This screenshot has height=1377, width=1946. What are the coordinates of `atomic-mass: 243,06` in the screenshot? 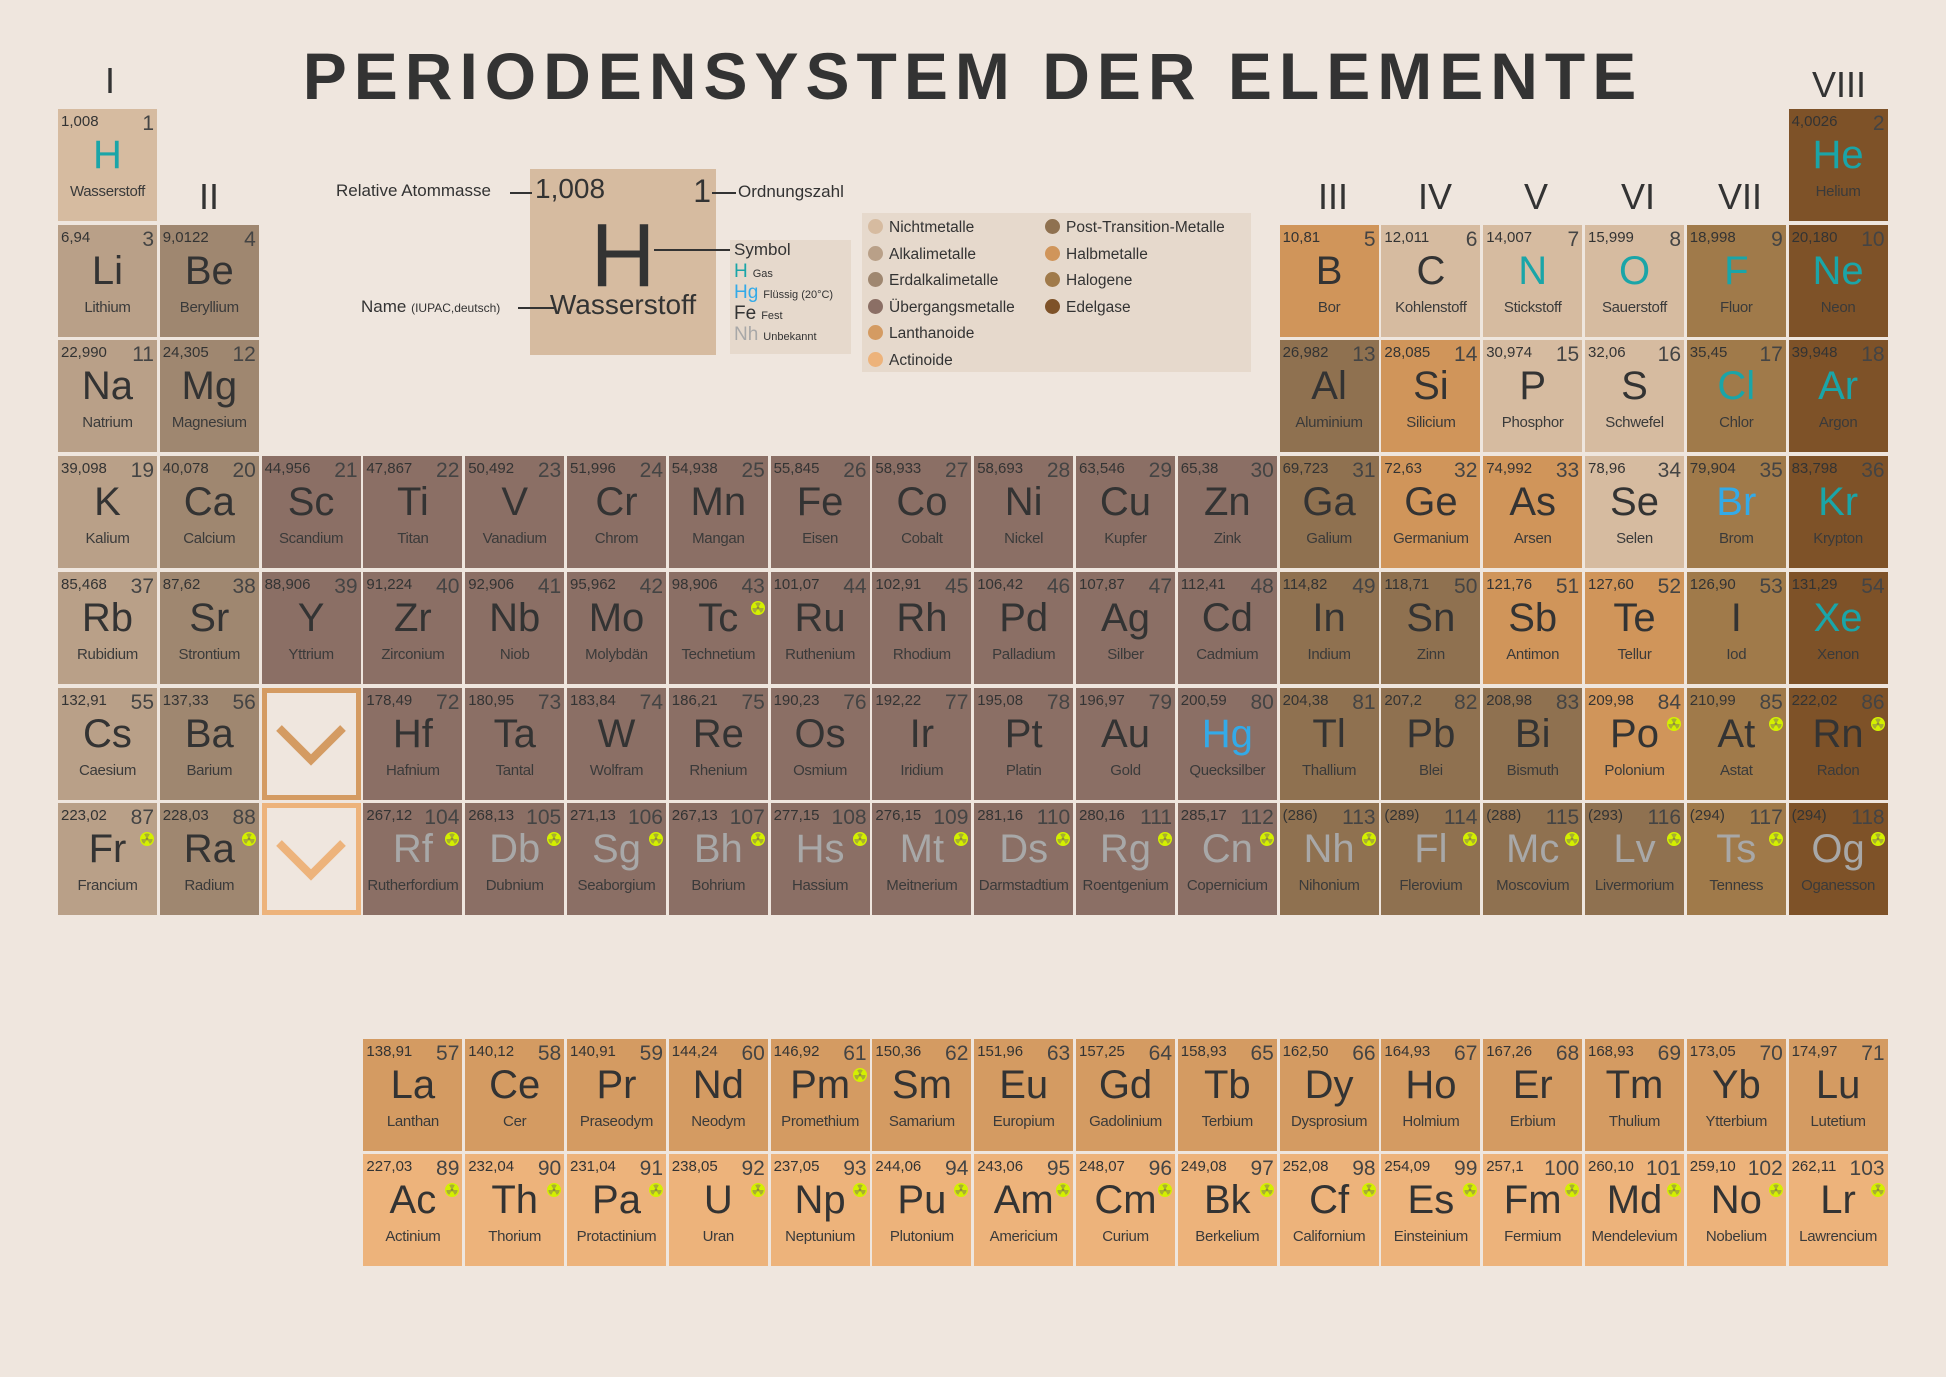 It's located at (1000, 1166).